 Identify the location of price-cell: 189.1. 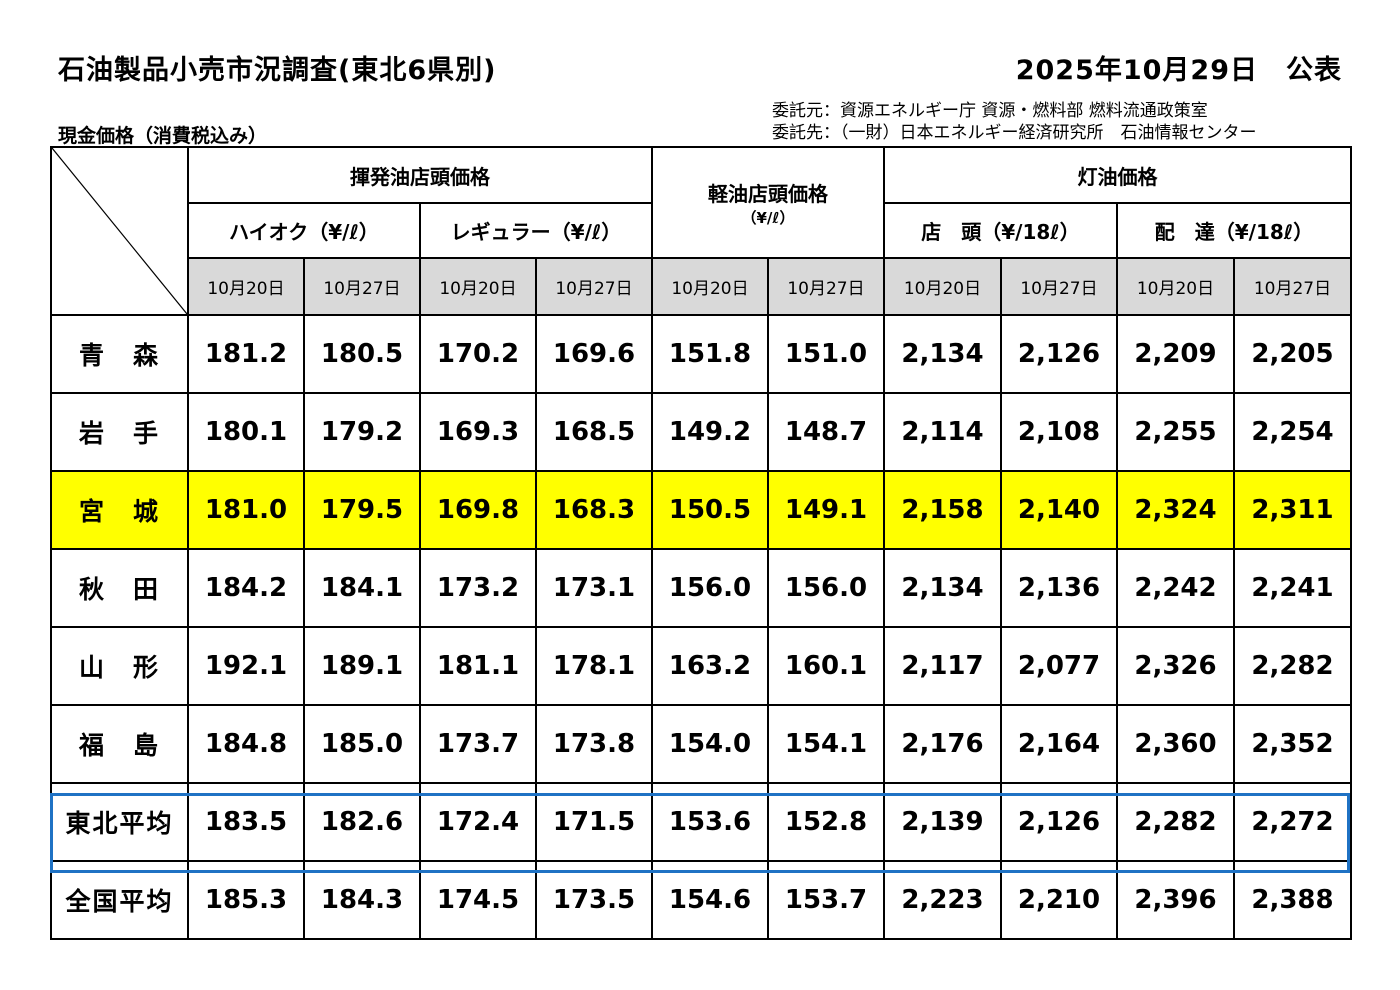
(362, 666).